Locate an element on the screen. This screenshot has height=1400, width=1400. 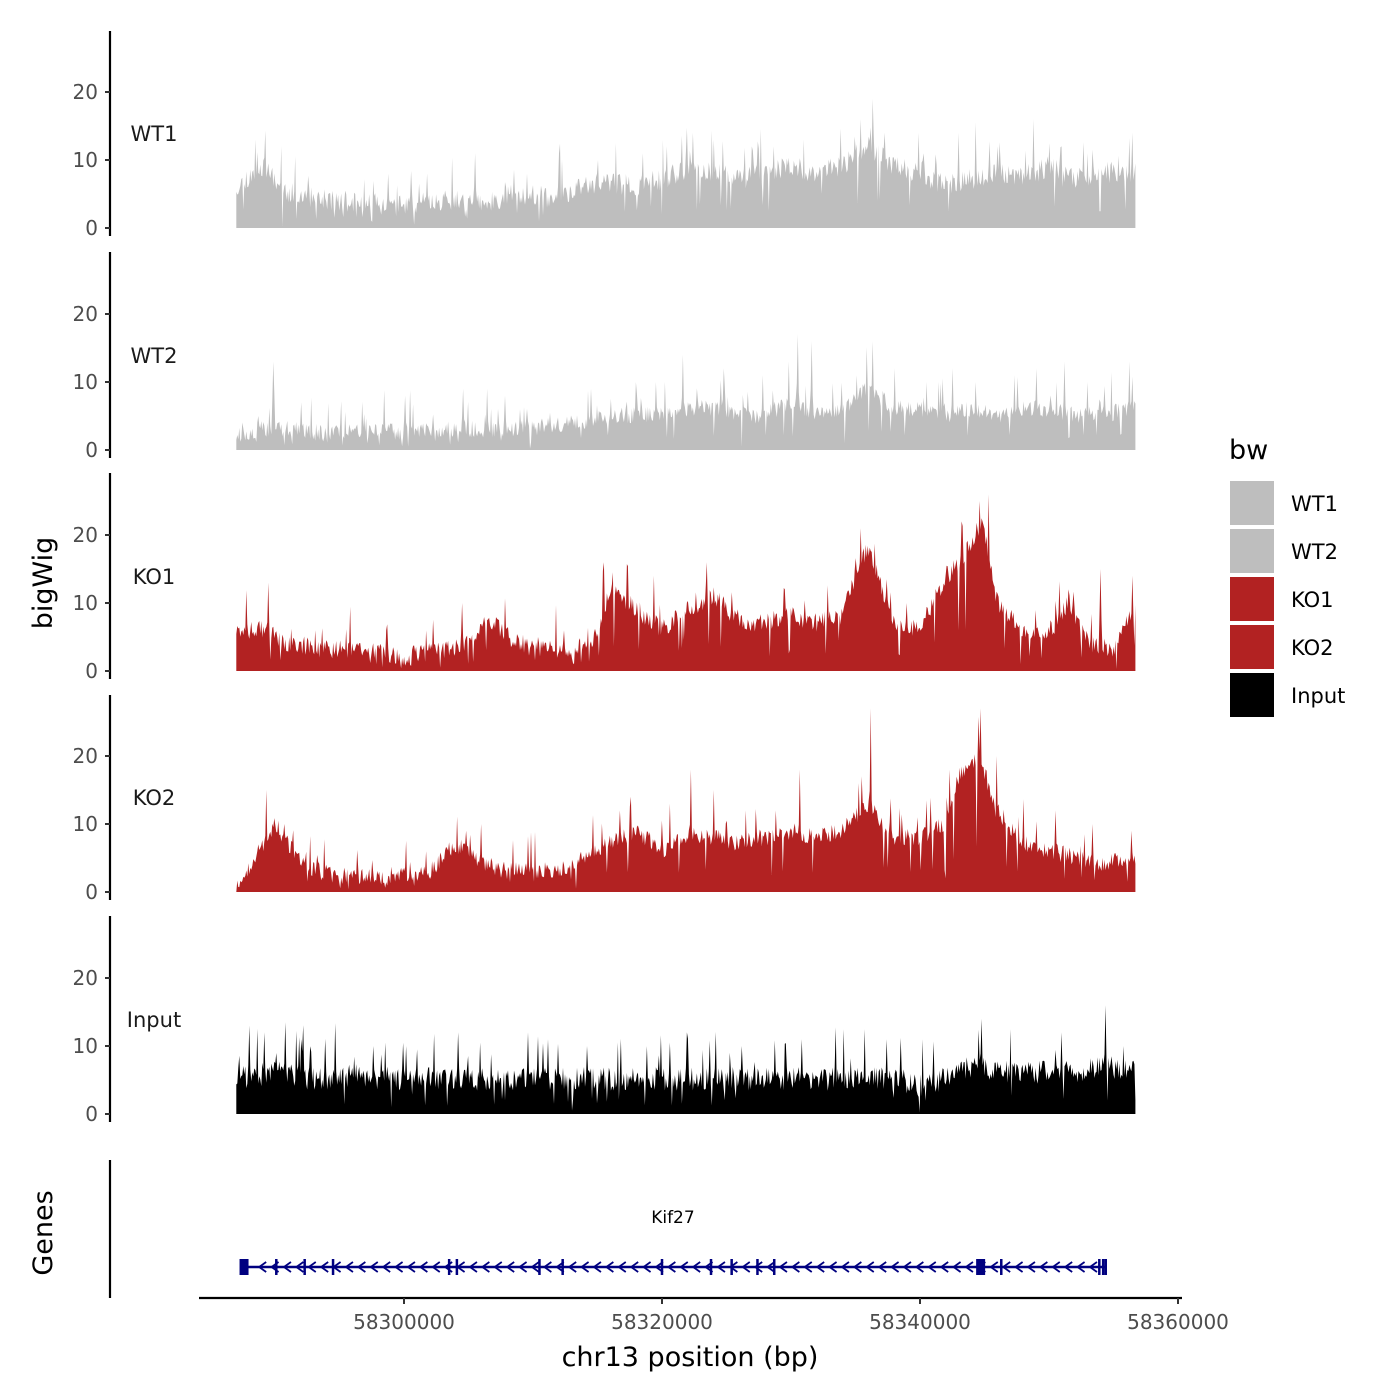
coverage-area-input is located at coordinates (686, 1059).